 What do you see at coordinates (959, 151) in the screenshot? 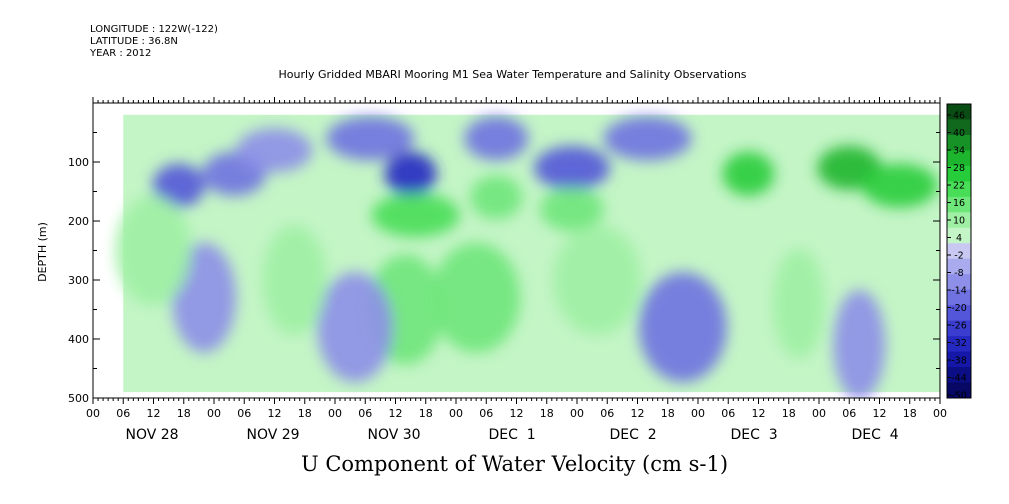
I see `colorbar-label: 34` at bounding box center [959, 151].